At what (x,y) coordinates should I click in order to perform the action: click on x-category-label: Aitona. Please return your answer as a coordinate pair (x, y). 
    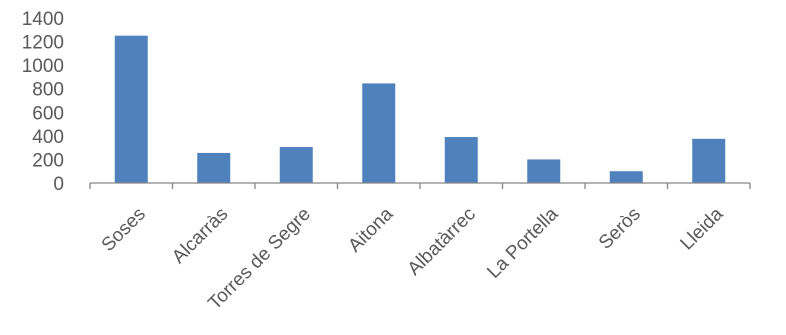
    Looking at the image, I should click on (370, 229).